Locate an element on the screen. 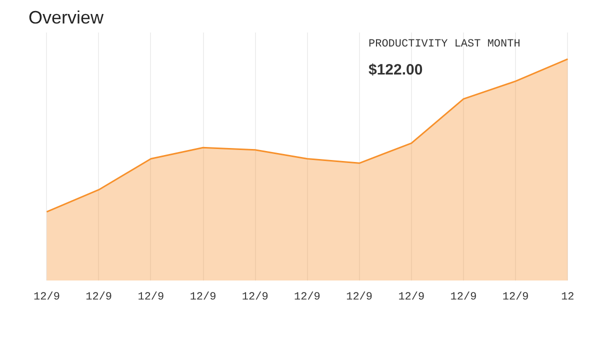  text: PRODUCTIVITY LAST MONTH is located at coordinates (444, 44).